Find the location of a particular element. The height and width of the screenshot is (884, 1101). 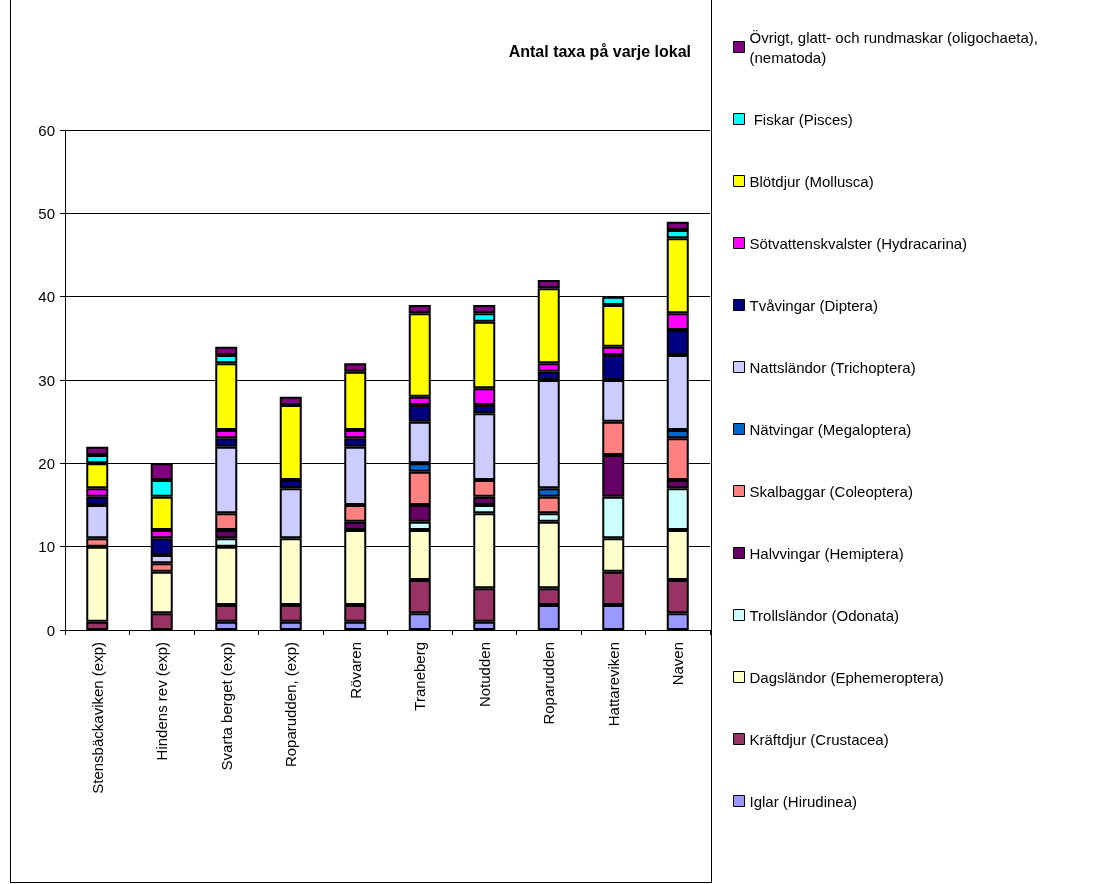

x-tick-label: Stensbäckaviken (exp) is located at coordinates (97, 718).